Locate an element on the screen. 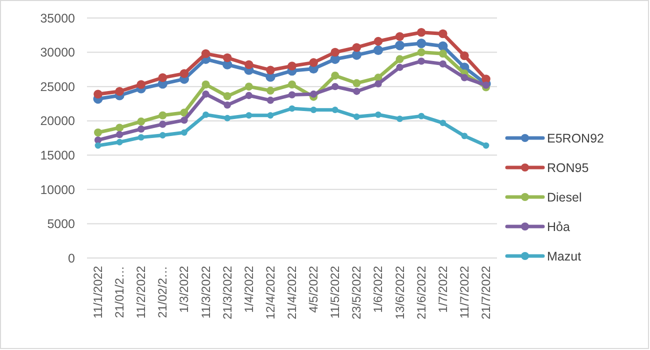 This screenshot has height=350, width=650. x-tick-label: 4/5/2022 is located at coordinates (313, 289).